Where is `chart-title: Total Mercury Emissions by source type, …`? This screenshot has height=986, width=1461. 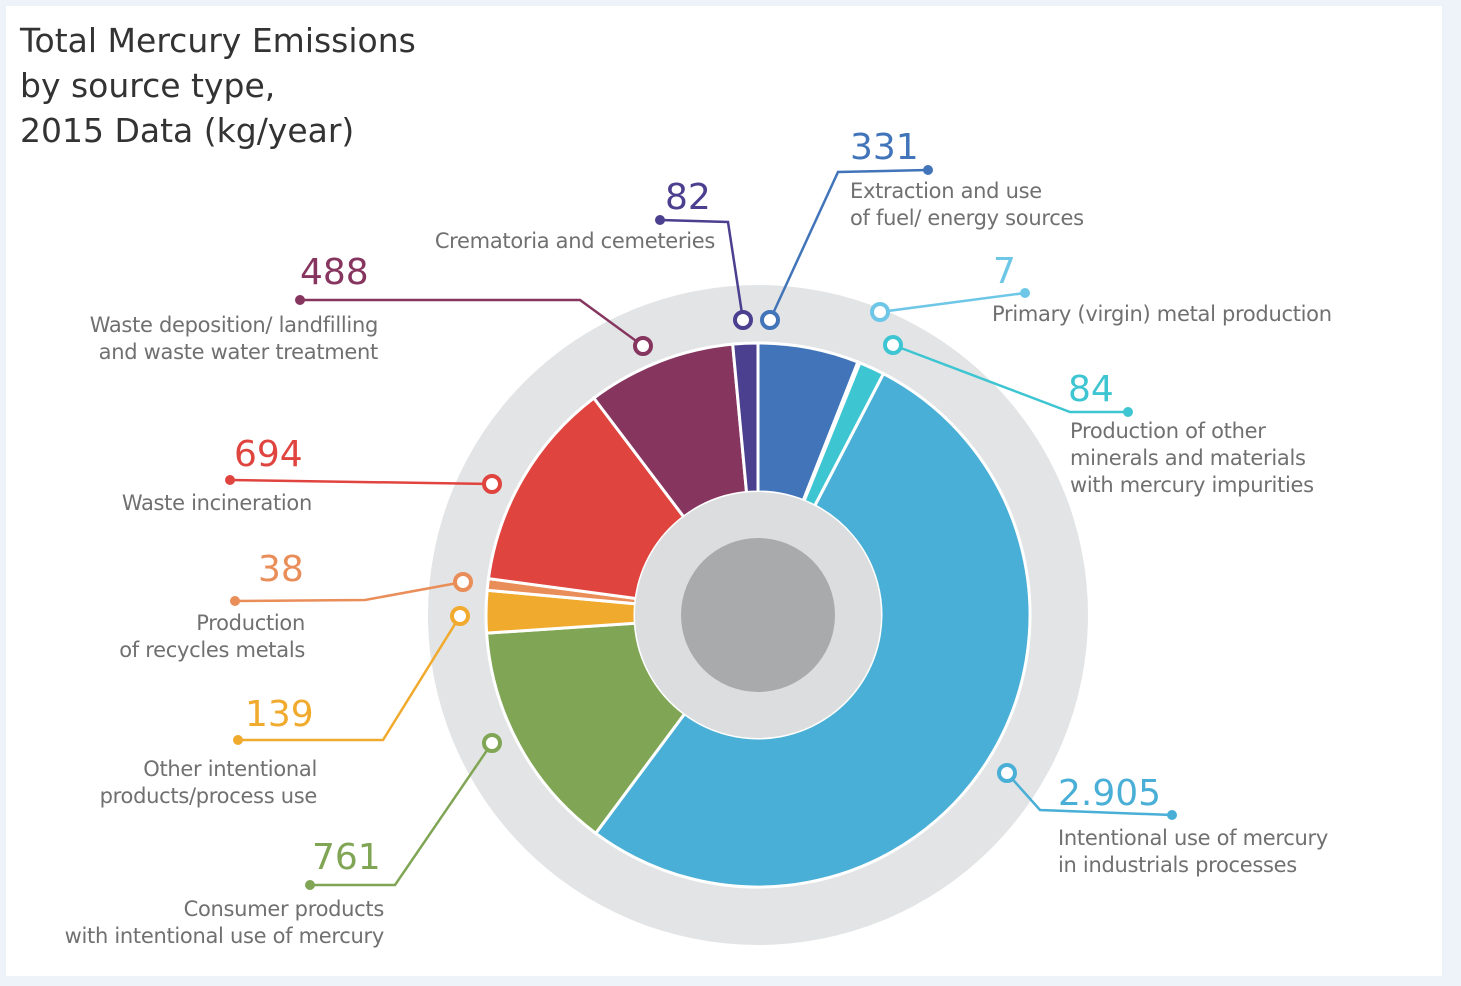 chart-title: Total Mercury Emissions by source type, … is located at coordinates (218, 85).